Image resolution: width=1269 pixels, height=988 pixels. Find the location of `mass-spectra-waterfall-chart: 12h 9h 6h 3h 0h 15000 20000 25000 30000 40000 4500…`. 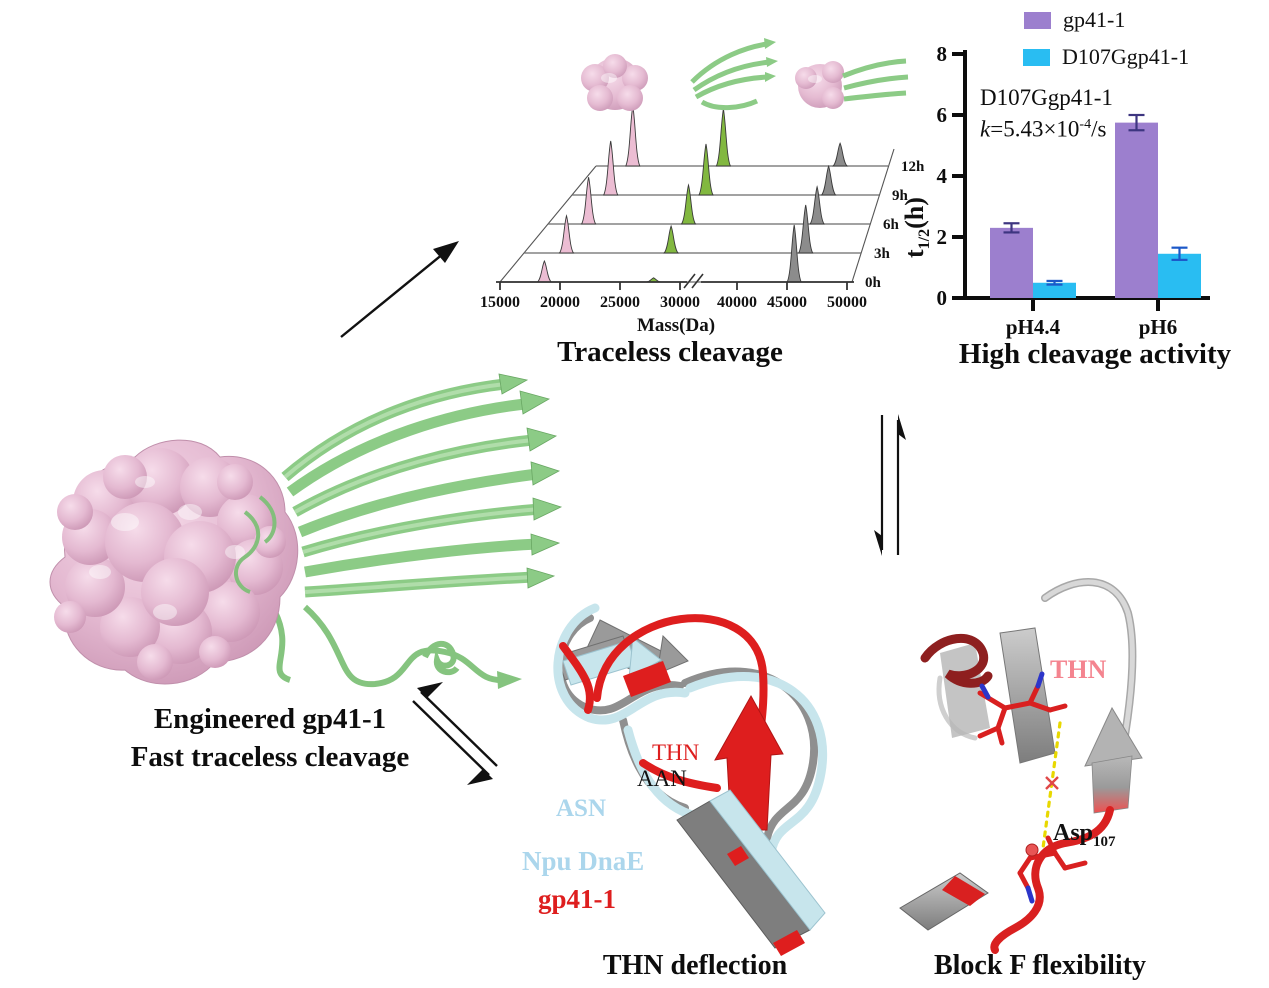

mass-spectra-waterfall-chart: 12h 9h 6h 3h 0h 15000 20000 25000 30000 40000 4500… is located at coordinates (702, 220).